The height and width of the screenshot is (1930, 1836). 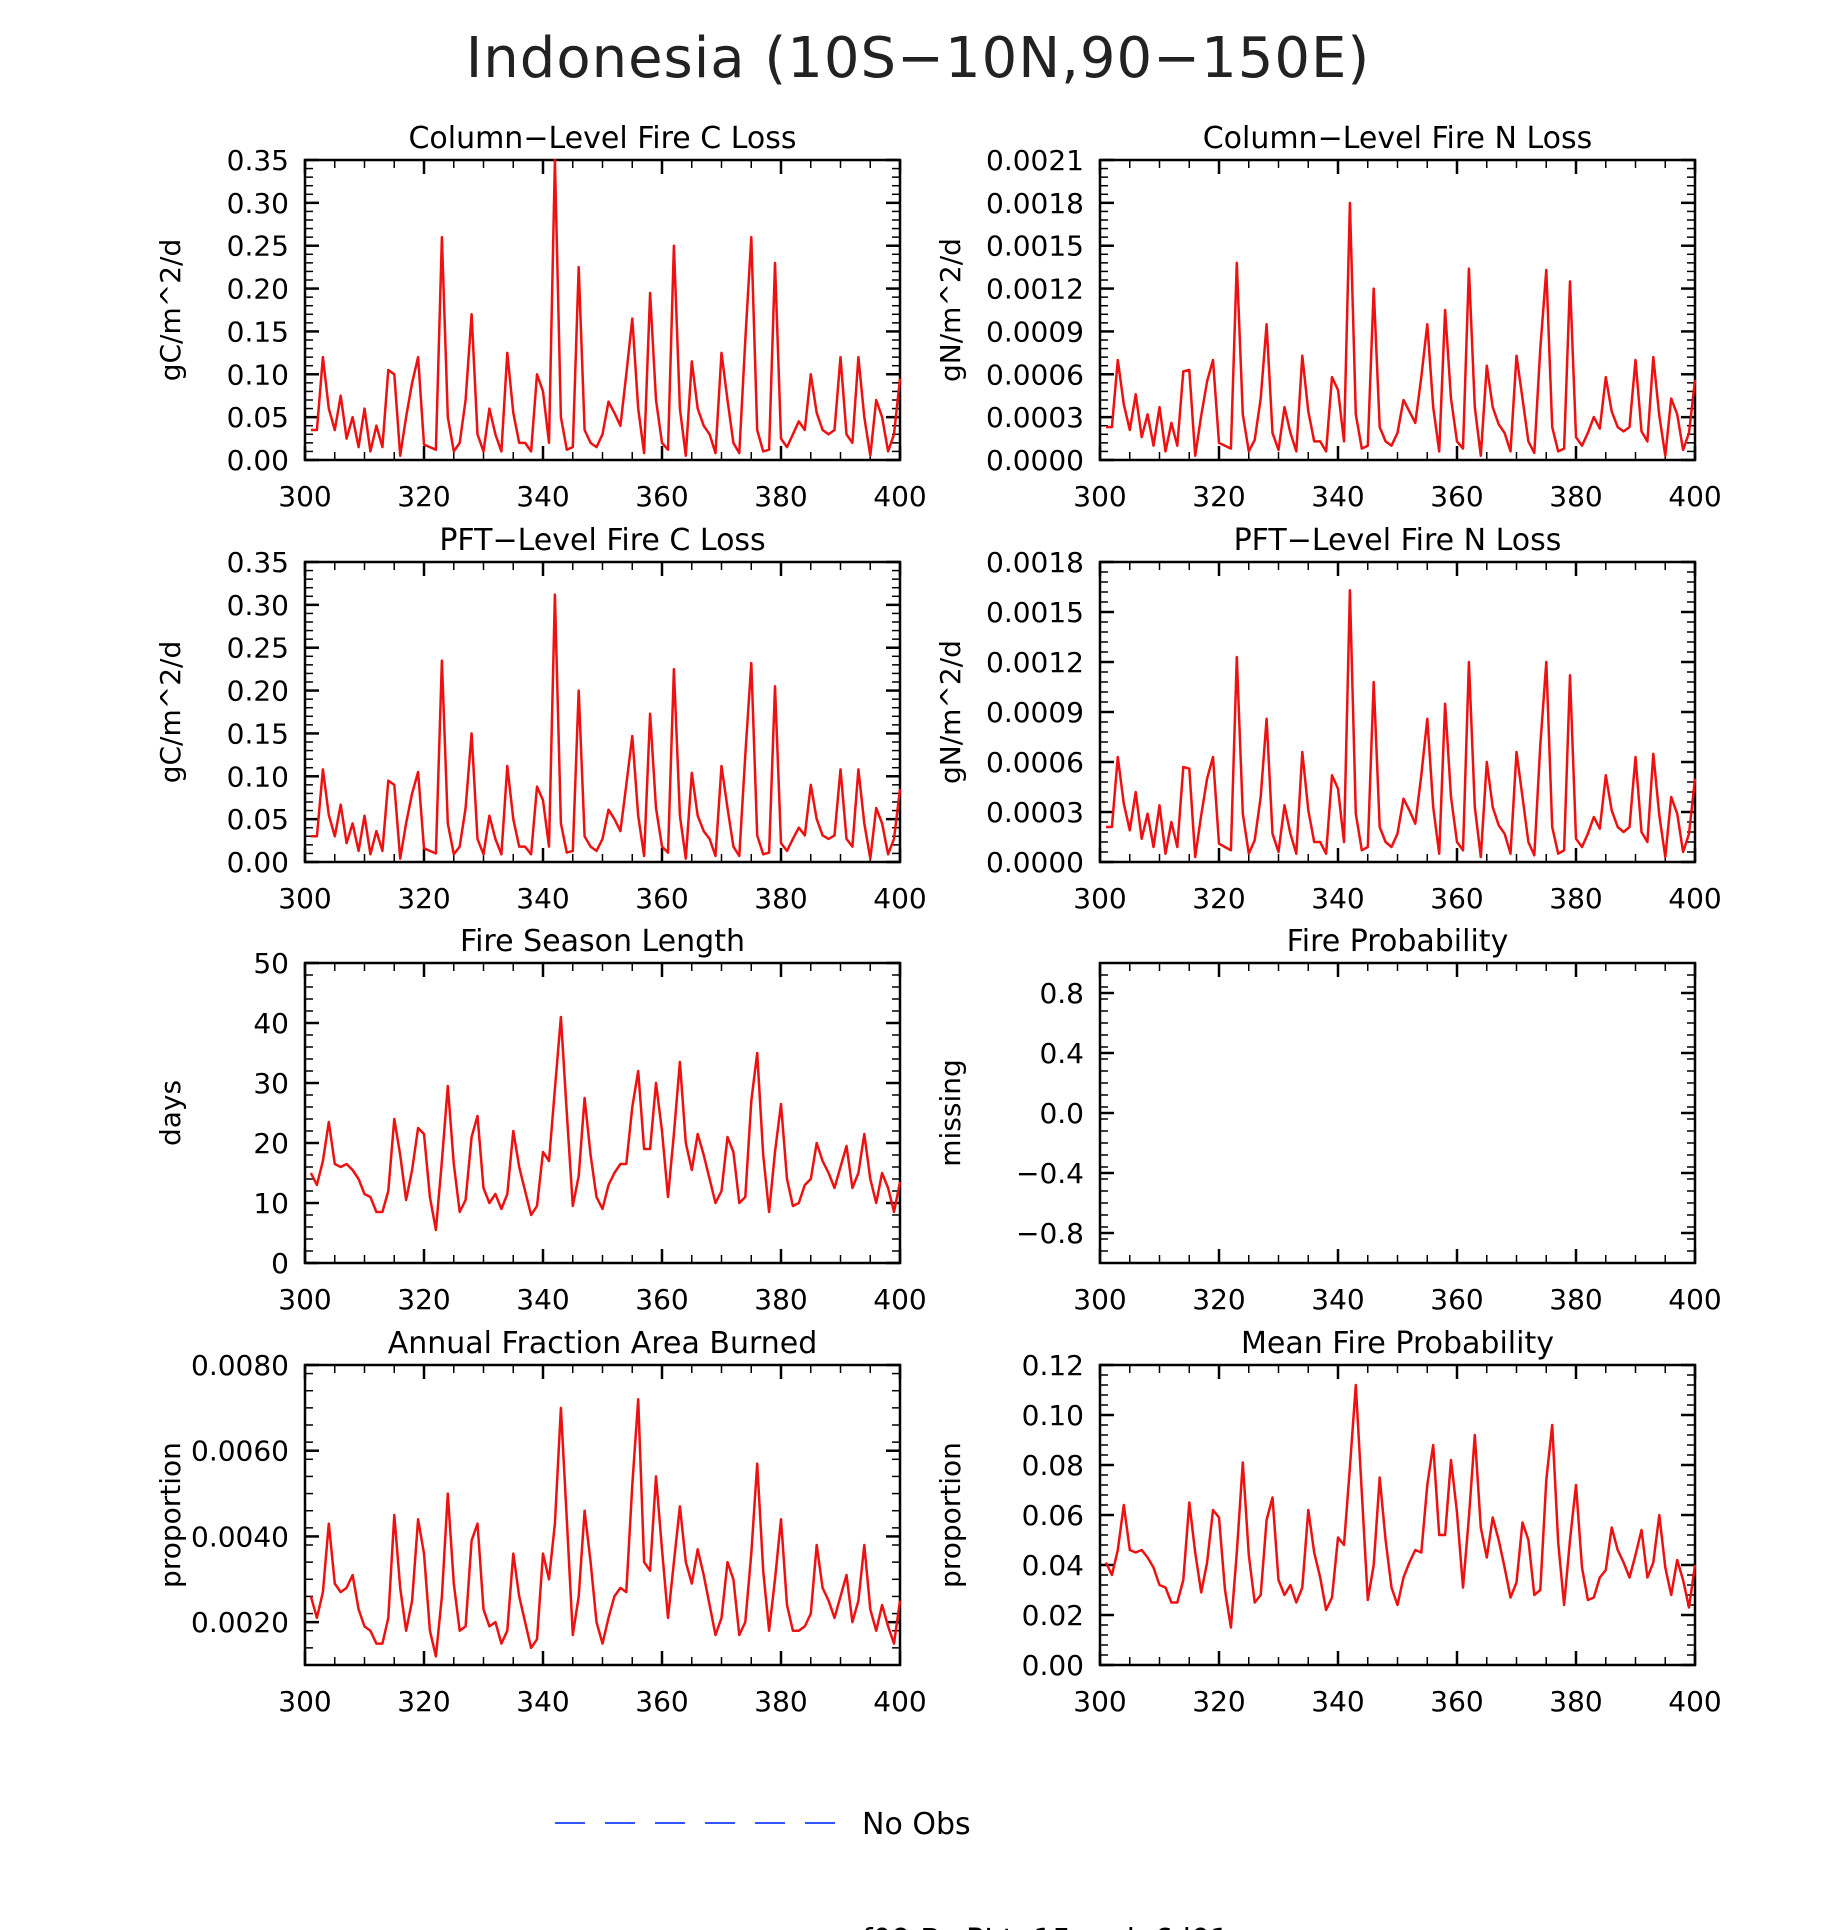 What do you see at coordinates (1398, 138) in the screenshot?
I see `panel-title: Column−Level Fire N Loss` at bounding box center [1398, 138].